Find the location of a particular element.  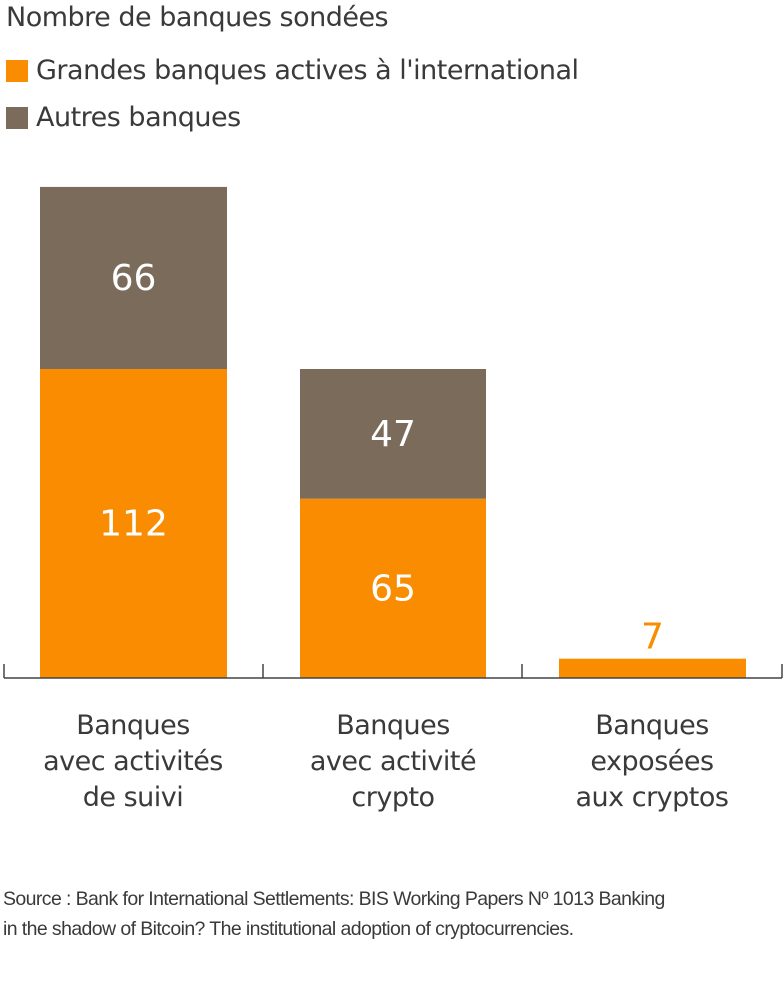

legend-swatch-brown is located at coordinates (17, 117).